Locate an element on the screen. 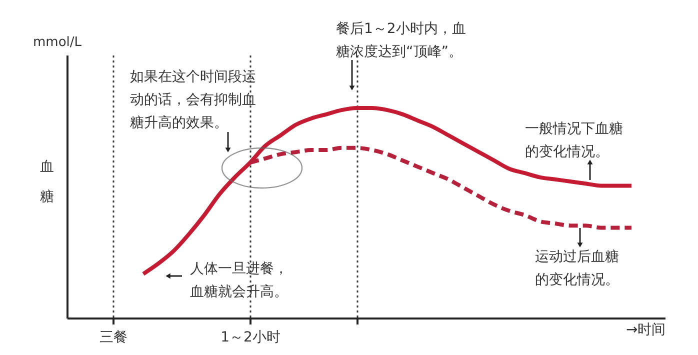 This screenshot has height=355, width=698. annotation: 一般情况下血糖的变化情况。 is located at coordinates (574, 140).